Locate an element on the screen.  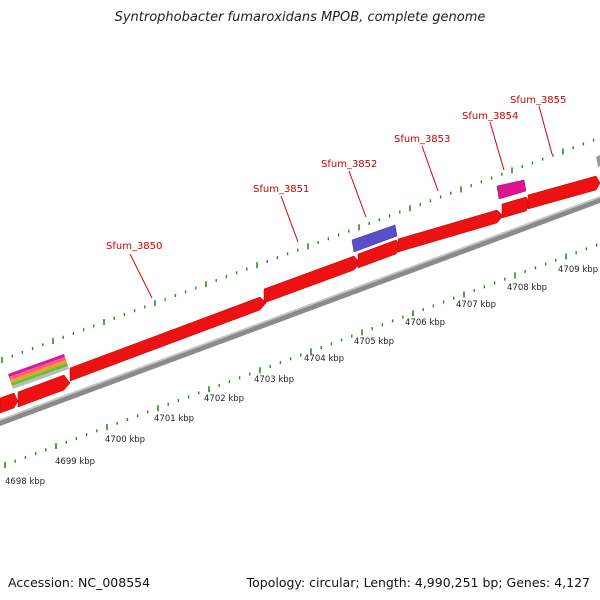
gene-label-sfum-3851: Sfum_3851 is located at coordinates (281, 189).